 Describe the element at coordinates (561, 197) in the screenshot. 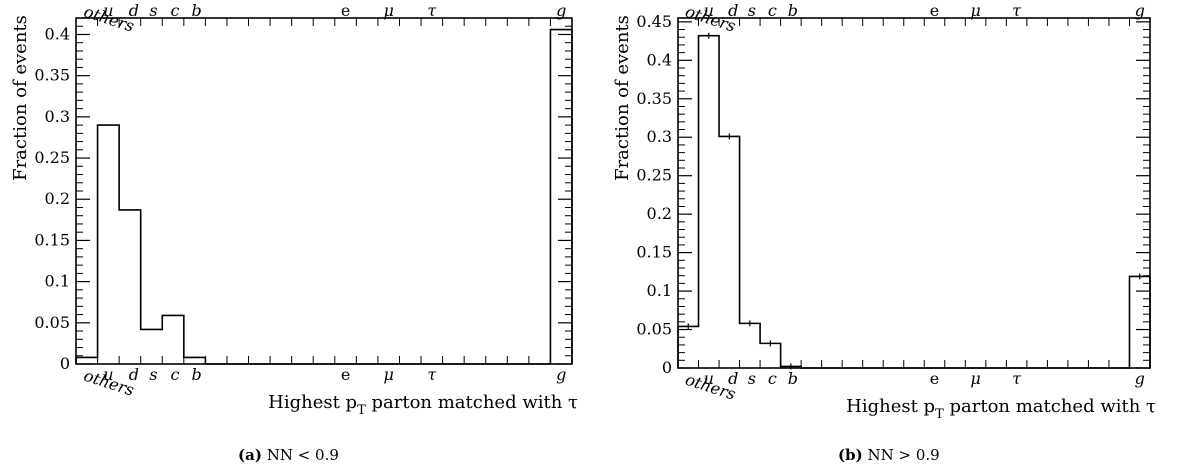

I see `bar-g` at that location.